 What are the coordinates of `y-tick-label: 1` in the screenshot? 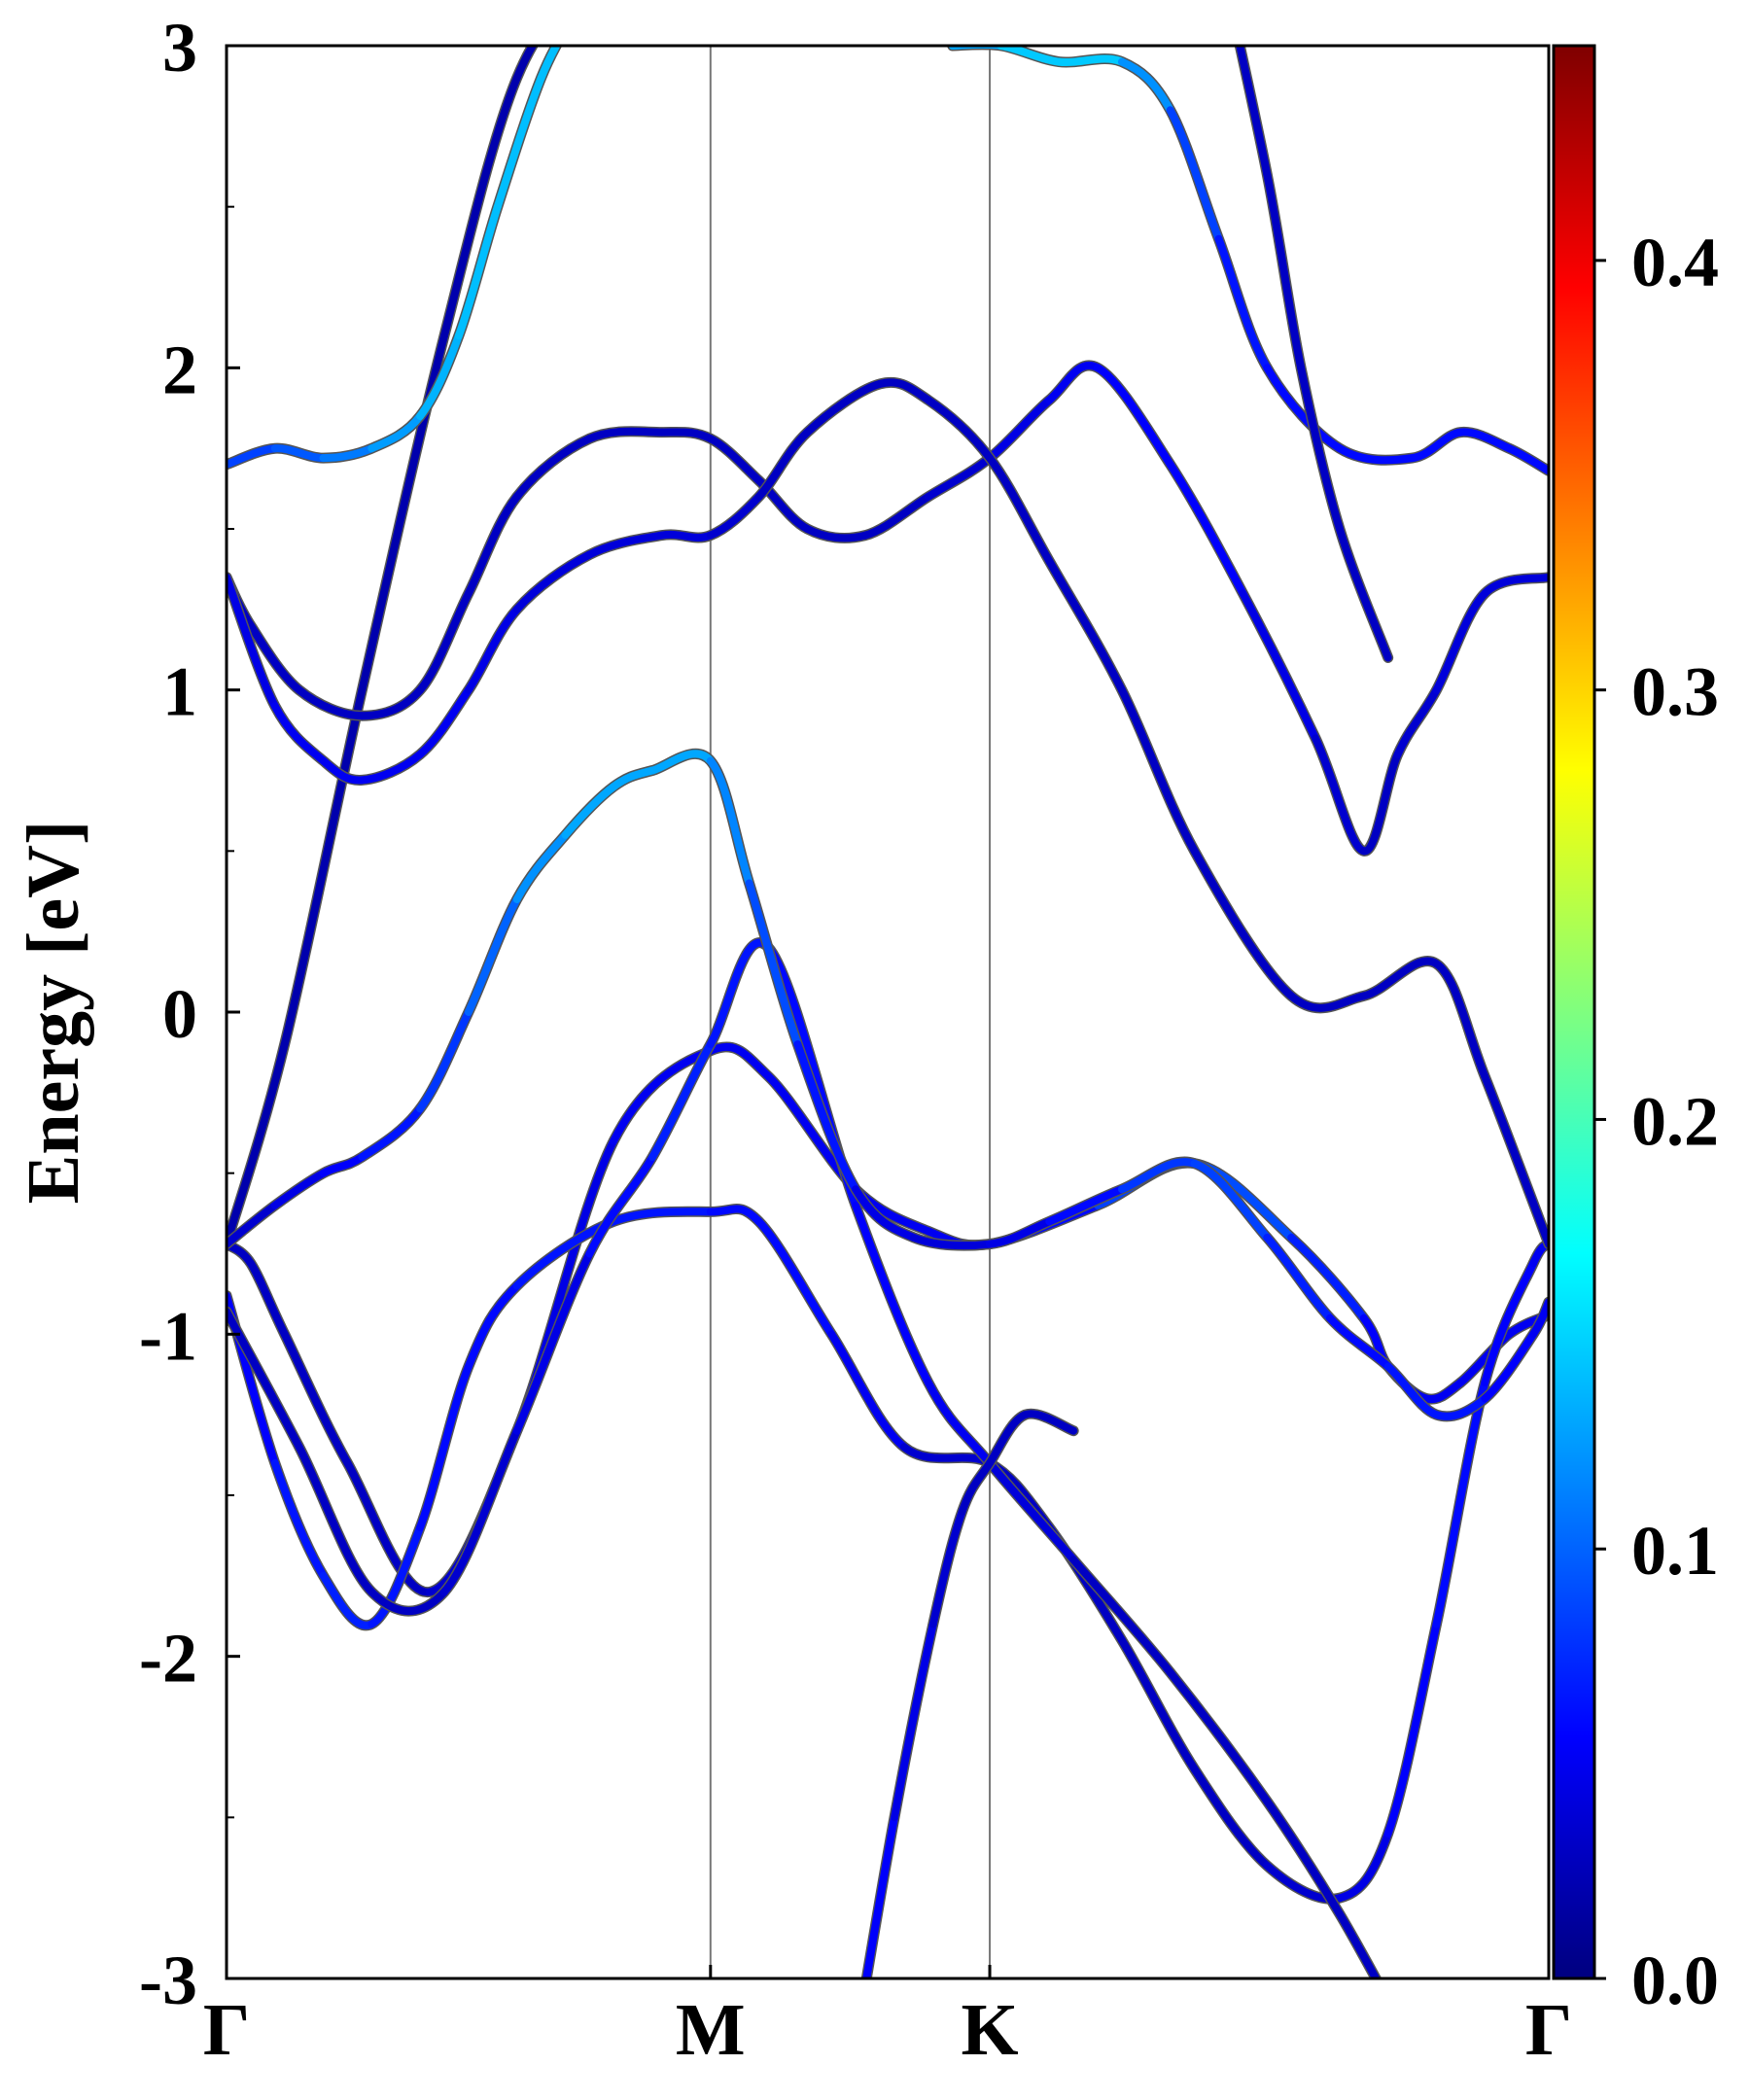 It's located at (179, 692).